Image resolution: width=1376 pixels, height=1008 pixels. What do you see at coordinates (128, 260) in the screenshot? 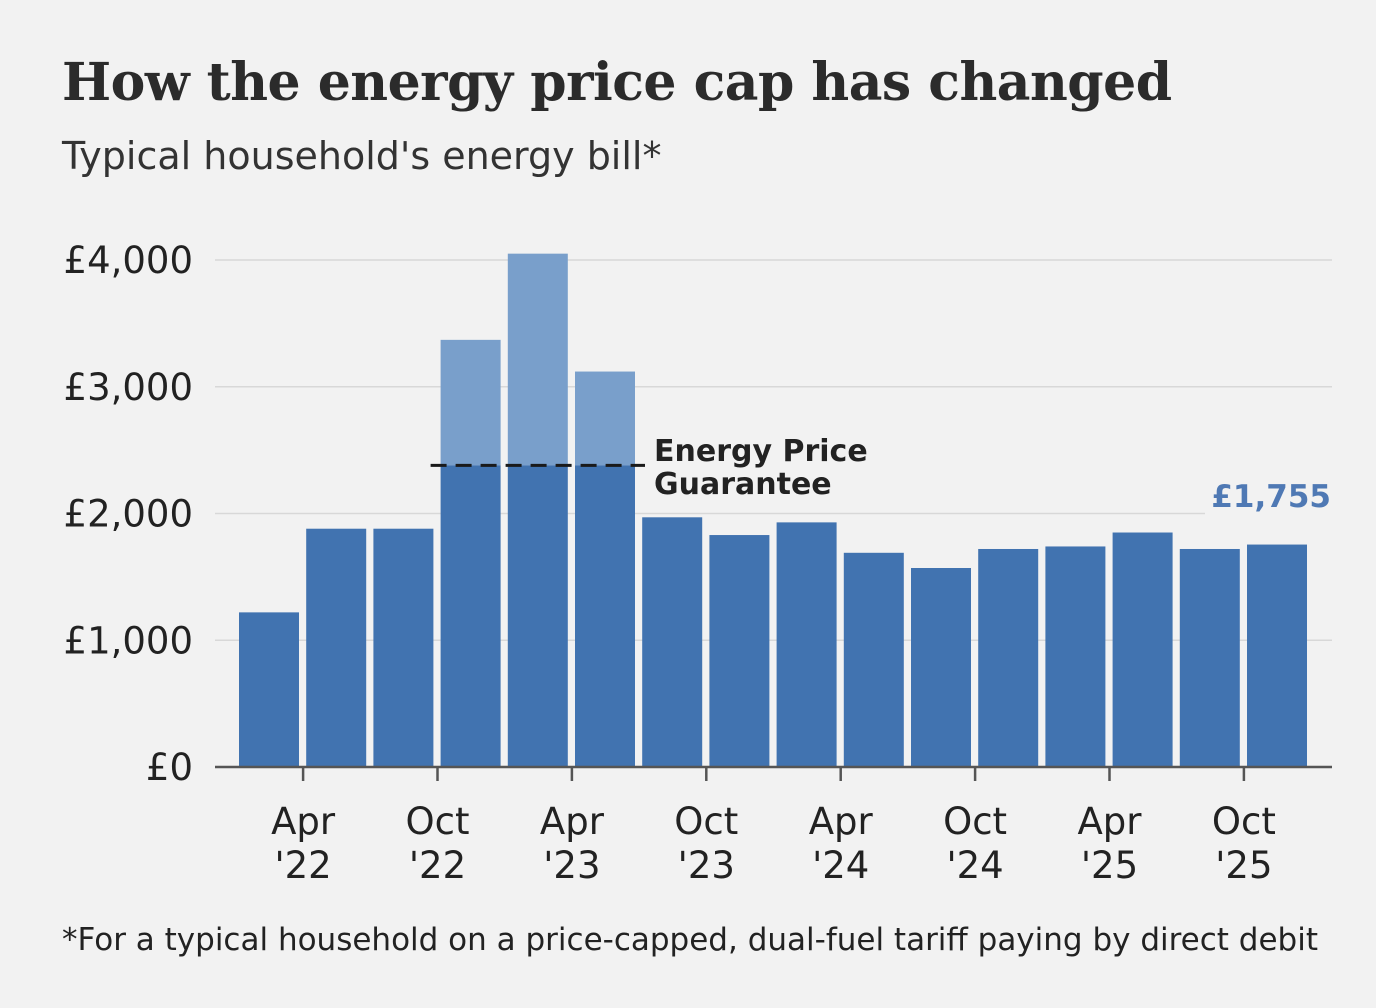
I see `y-tick-label: £4,000` at bounding box center [128, 260].